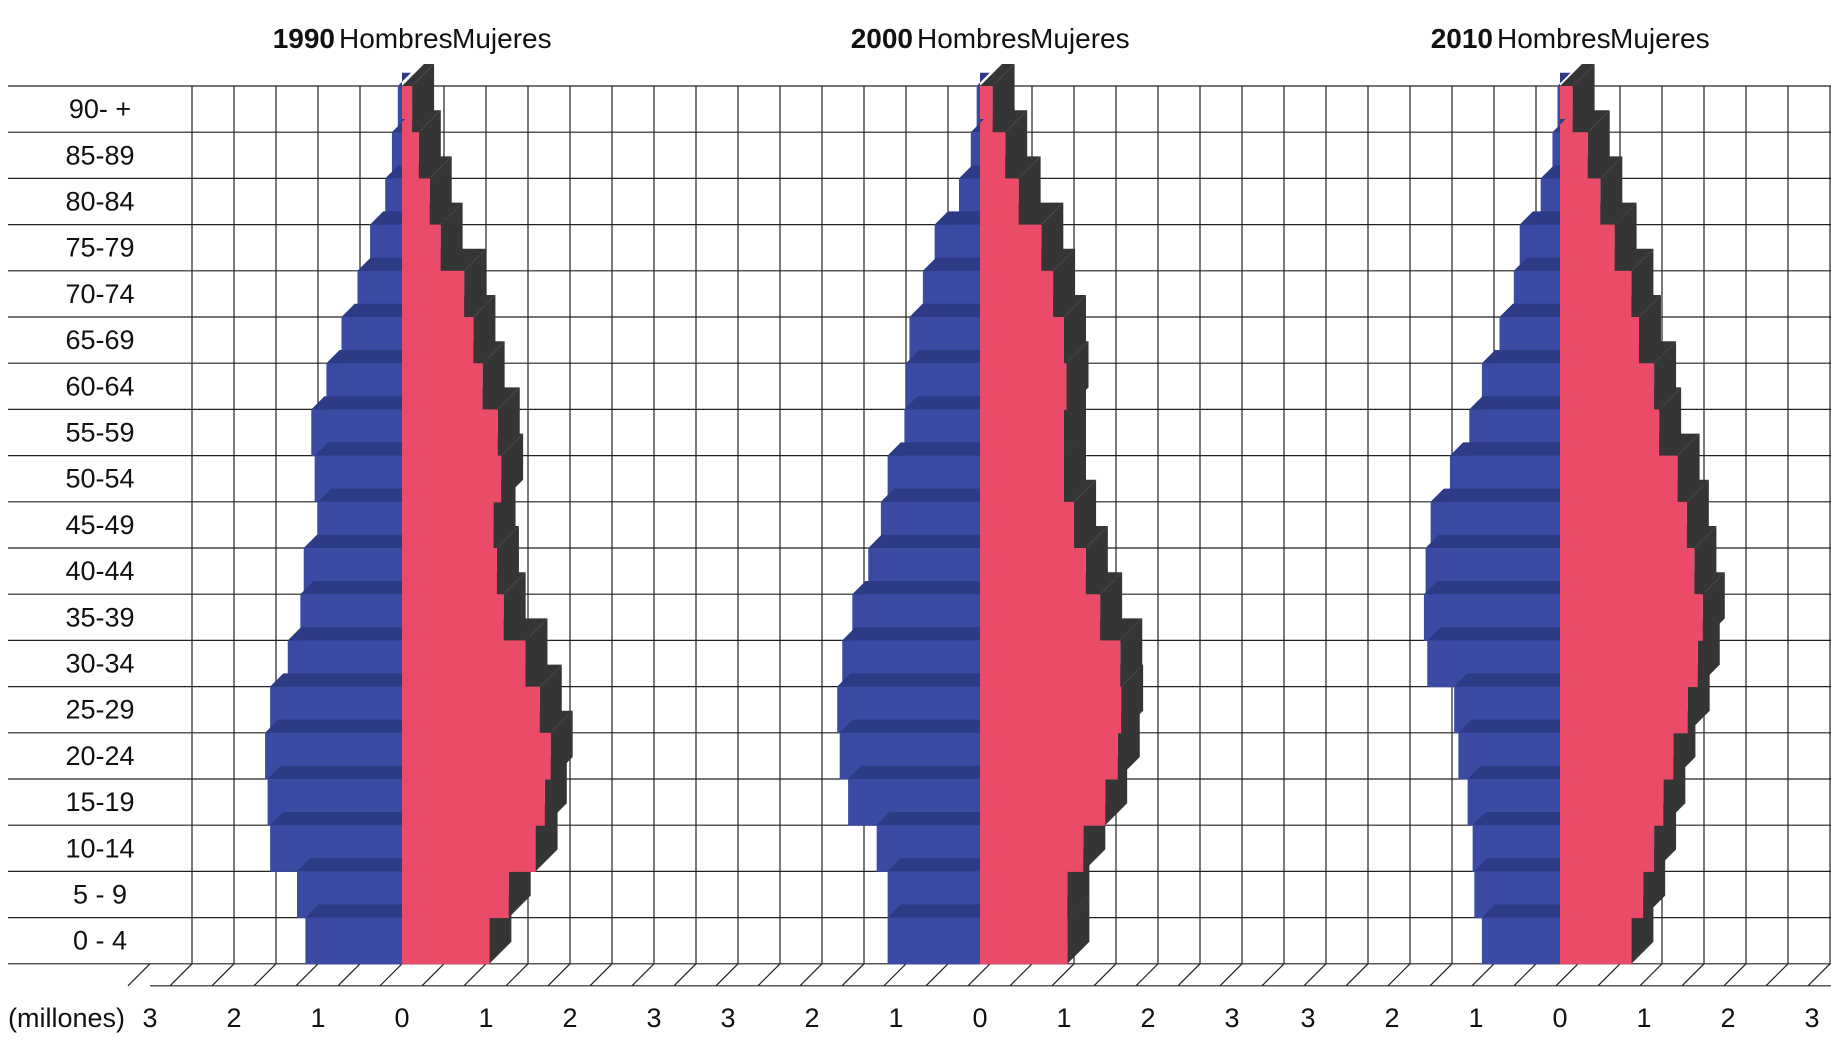 This screenshot has width=1831, height=1053. What do you see at coordinates (66, 1018) in the screenshot?
I see `x-unit-label: (millones)` at bounding box center [66, 1018].